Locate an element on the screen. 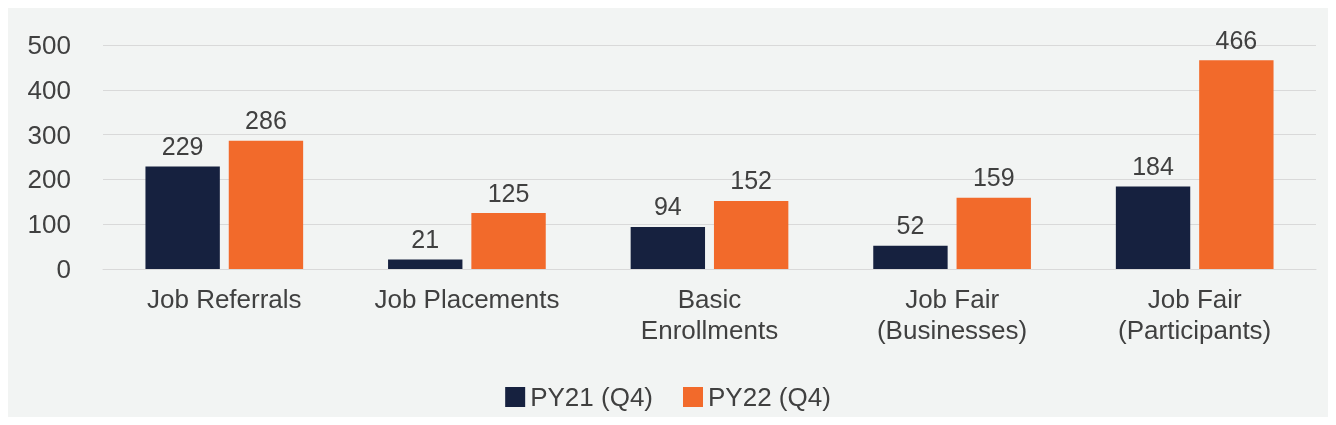 This screenshot has width=1336, height=425. x-tick-label: Job Fair (Businesses) is located at coordinates (952, 314).